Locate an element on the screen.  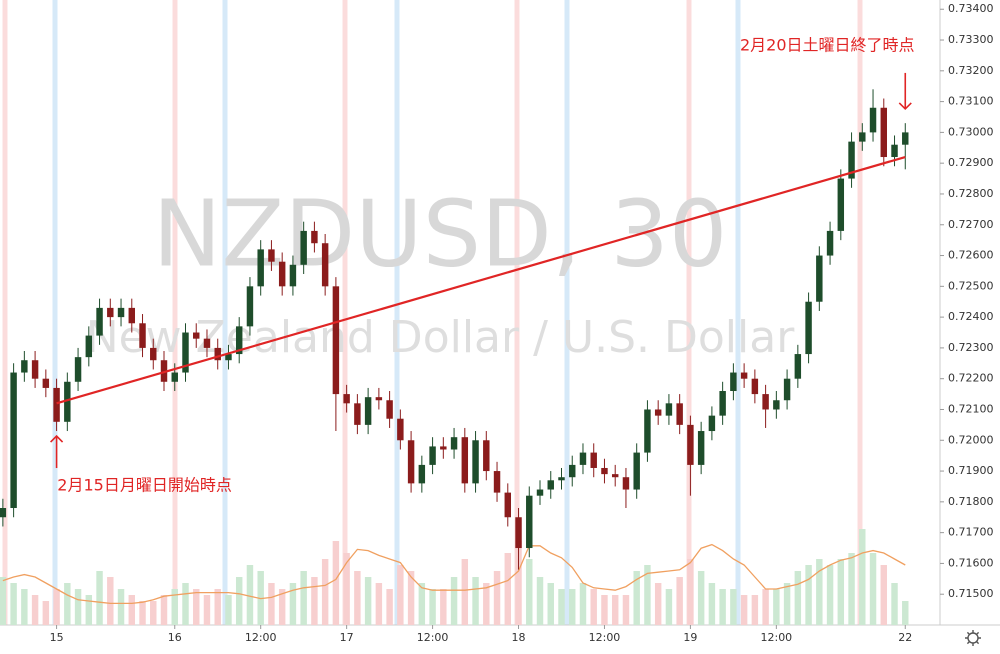
x-tick-label: 18 is located at coordinates (519, 637).